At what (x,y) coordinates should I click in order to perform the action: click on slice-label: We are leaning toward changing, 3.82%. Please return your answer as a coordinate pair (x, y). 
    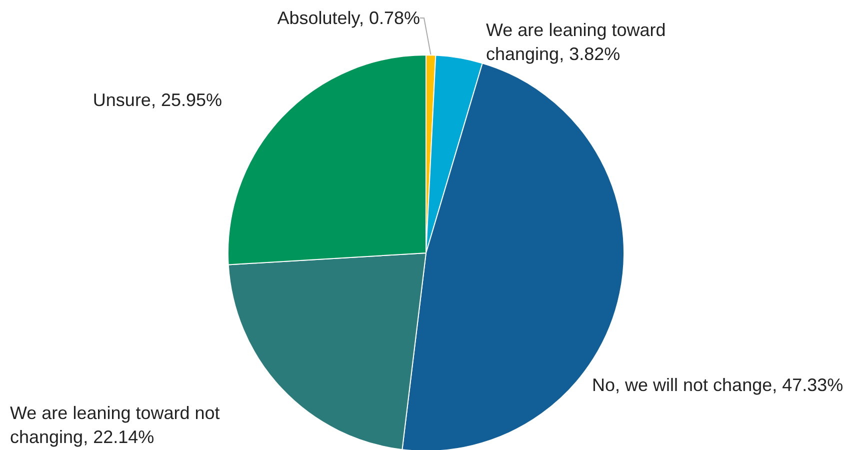
    Looking at the image, I should click on (578, 42).